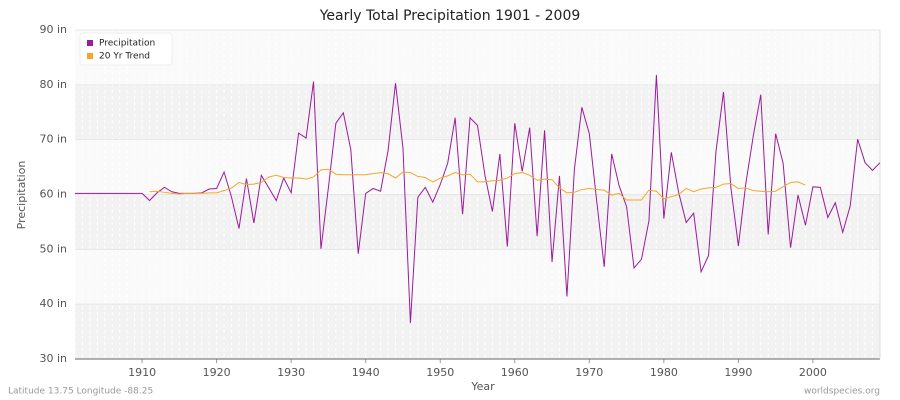 Image resolution: width=900 pixels, height=400 pixels. What do you see at coordinates (53, 29) in the screenshot?
I see `y-tick-label: 90 in` at bounding box center [53, 29].